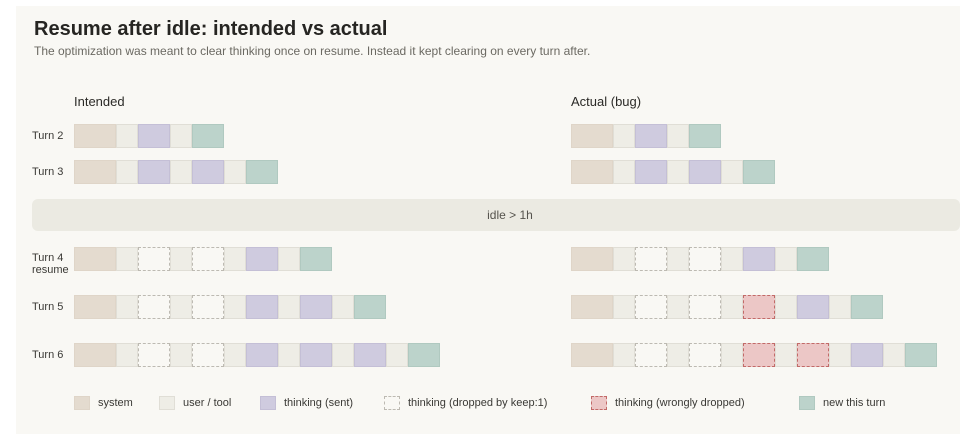 This screenshot has height=440, width=960. I want to click on turn-label: Turn 4 resume, so click(50, 264).